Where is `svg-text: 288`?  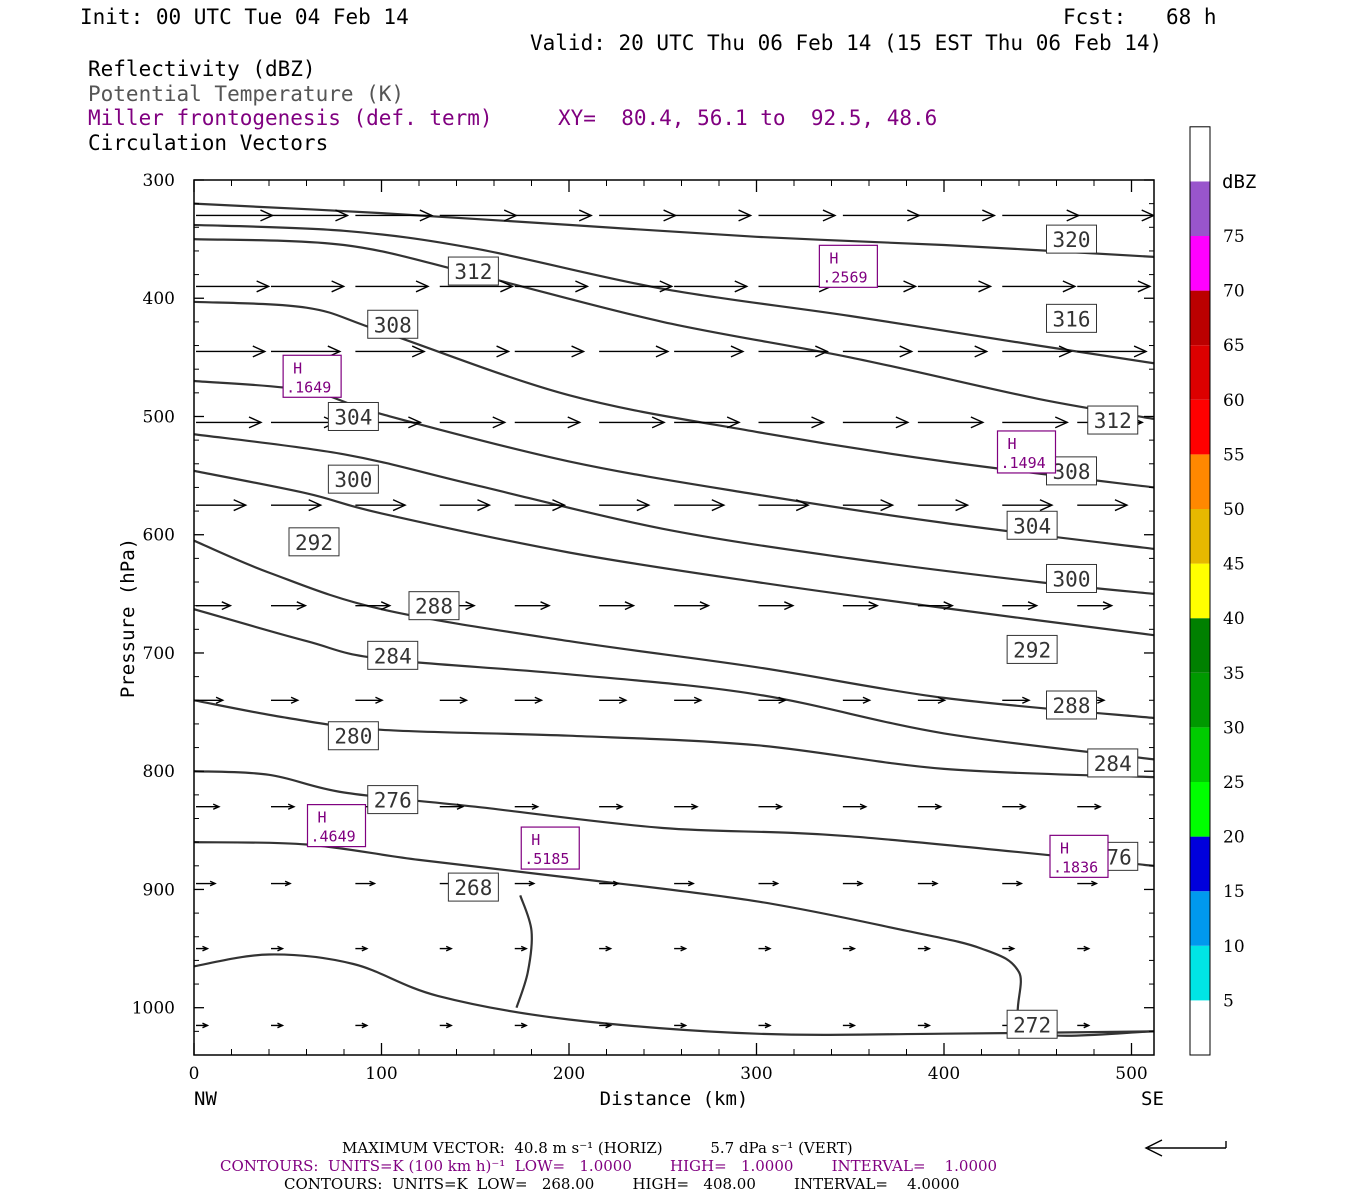 svg-text: 288 is located at coordinates (1072, 706).